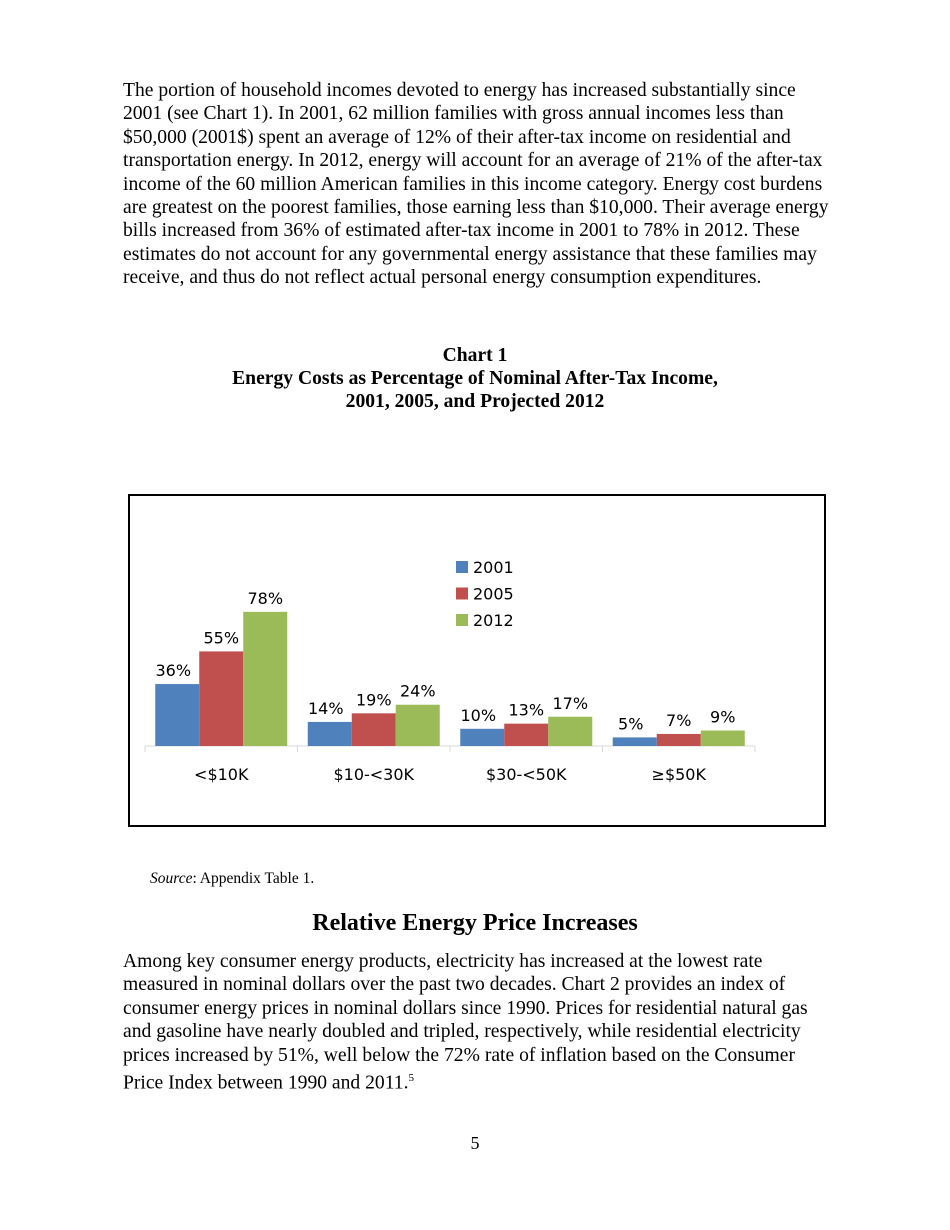  I want to click on legend-label: 2012, so click(493, 620).